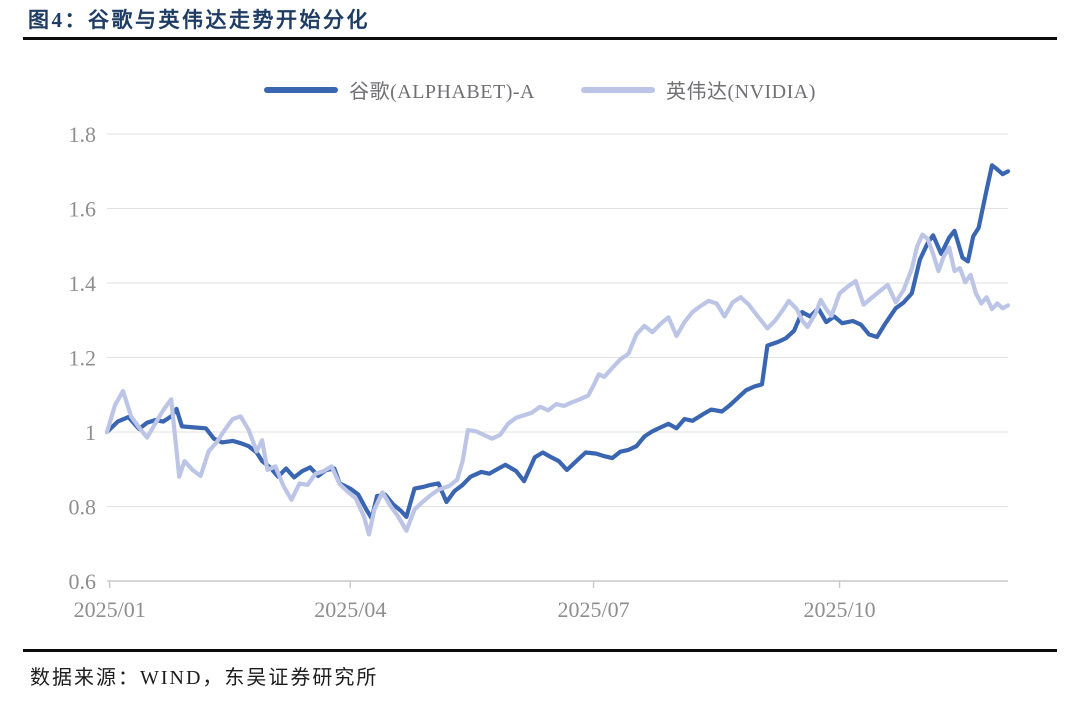 Image resolution: width=1080 pixels, height=703 pixels. I want to click on x-tick-label: 2025/04, so click(350, 609).